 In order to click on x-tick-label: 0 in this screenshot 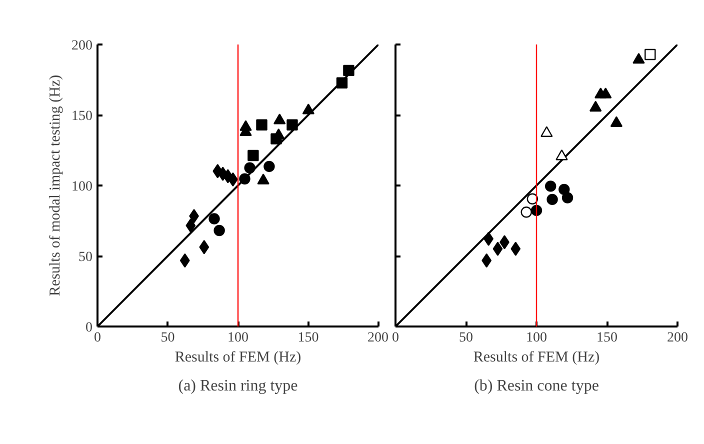, I will do `click(395, 338)`.